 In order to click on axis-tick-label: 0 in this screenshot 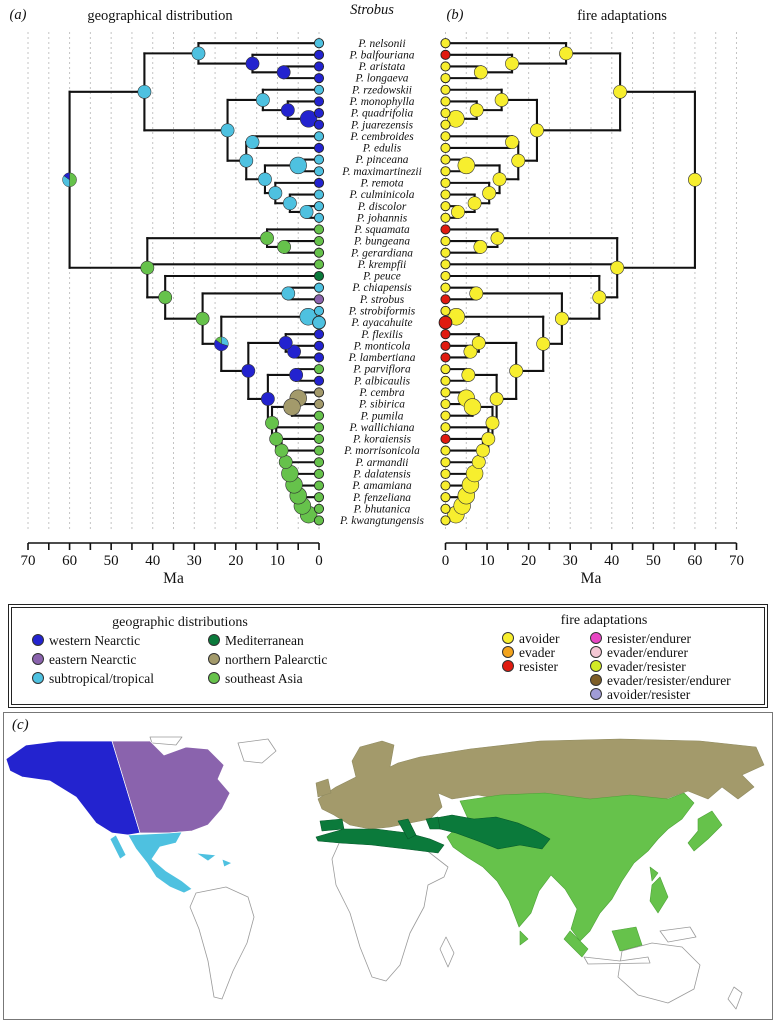, I will do `click(319, 561)`.